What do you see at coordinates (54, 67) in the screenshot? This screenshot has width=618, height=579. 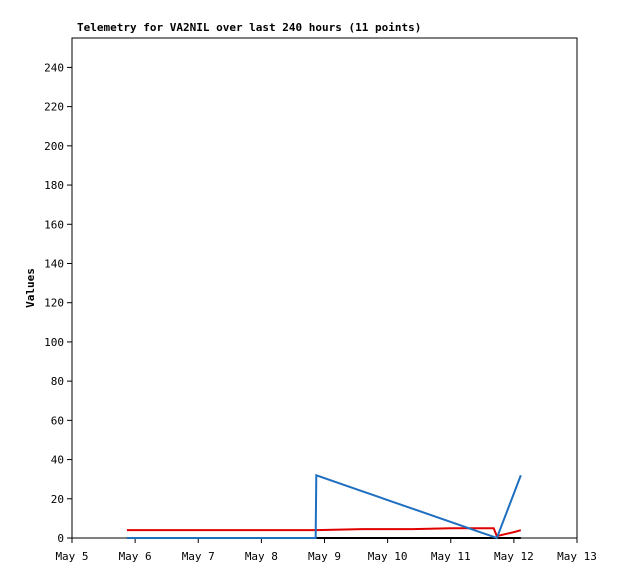 I see `y-tick-label: 240` at bounding box center [54, 67].